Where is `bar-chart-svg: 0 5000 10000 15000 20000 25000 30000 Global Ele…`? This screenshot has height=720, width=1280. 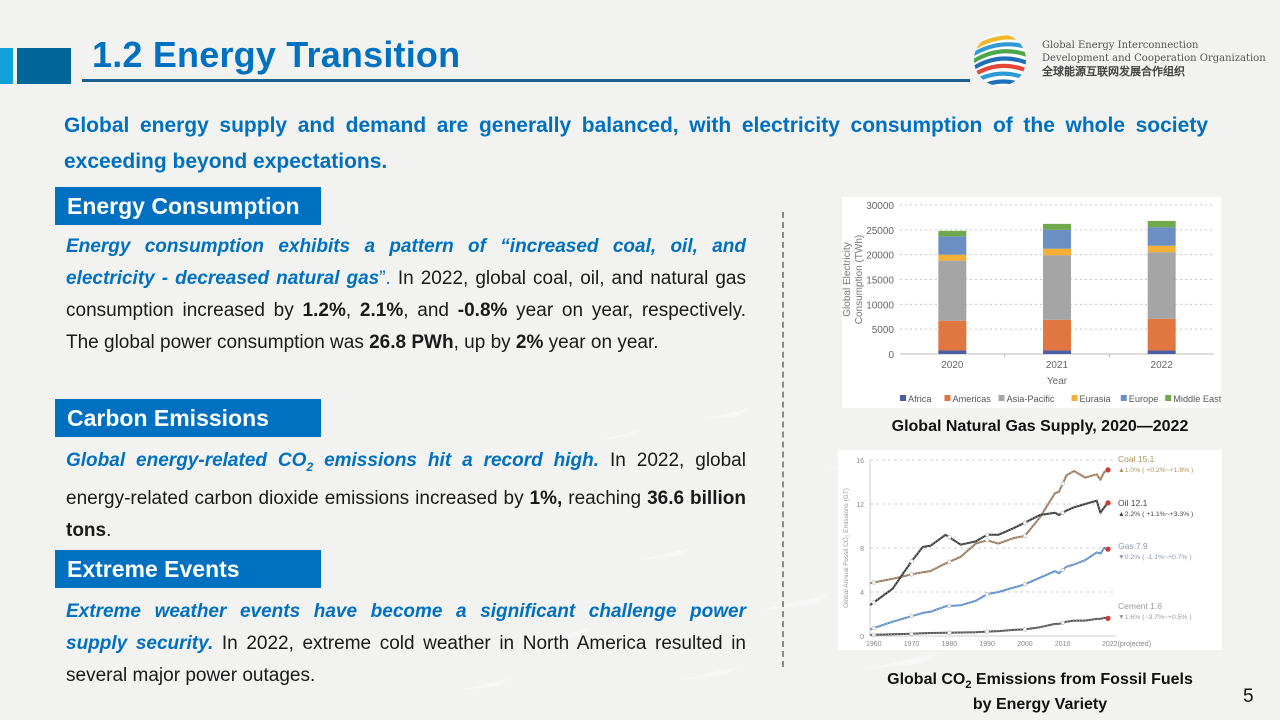 bar-chart-svg: 0 5000 10000 15000 20000 25000 30000 Global Ele… is located at coordinates (1032, 302).